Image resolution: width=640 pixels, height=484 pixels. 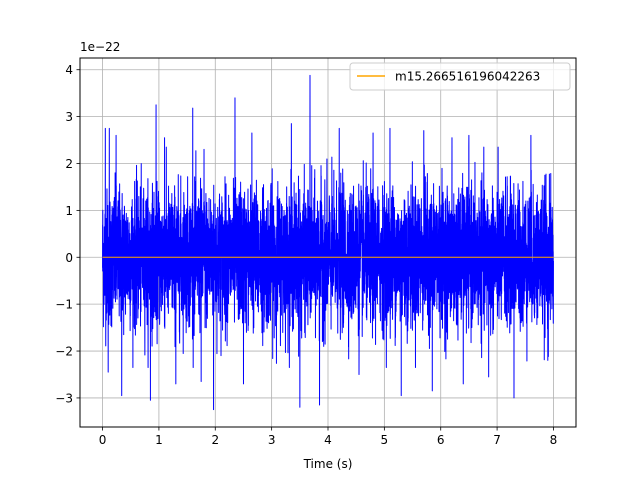 What do you see at coordinates (328, 440) in the screenshot?
I see `x-tick-label: 4` at bounding box center [328, 440].